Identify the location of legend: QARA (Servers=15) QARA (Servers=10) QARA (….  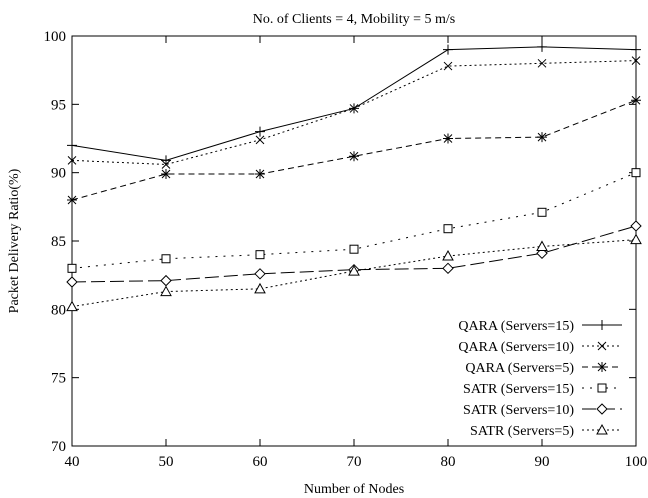
(540, 379).